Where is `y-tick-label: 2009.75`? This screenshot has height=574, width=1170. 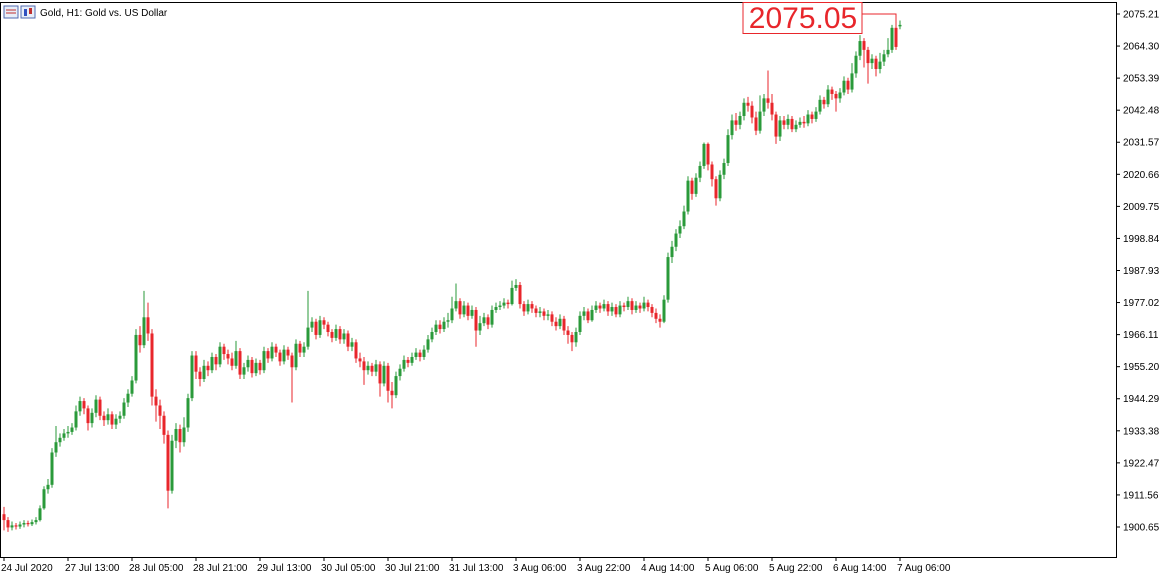 y-tick-label: 2009.75 is located at coordinates (1141, 207).